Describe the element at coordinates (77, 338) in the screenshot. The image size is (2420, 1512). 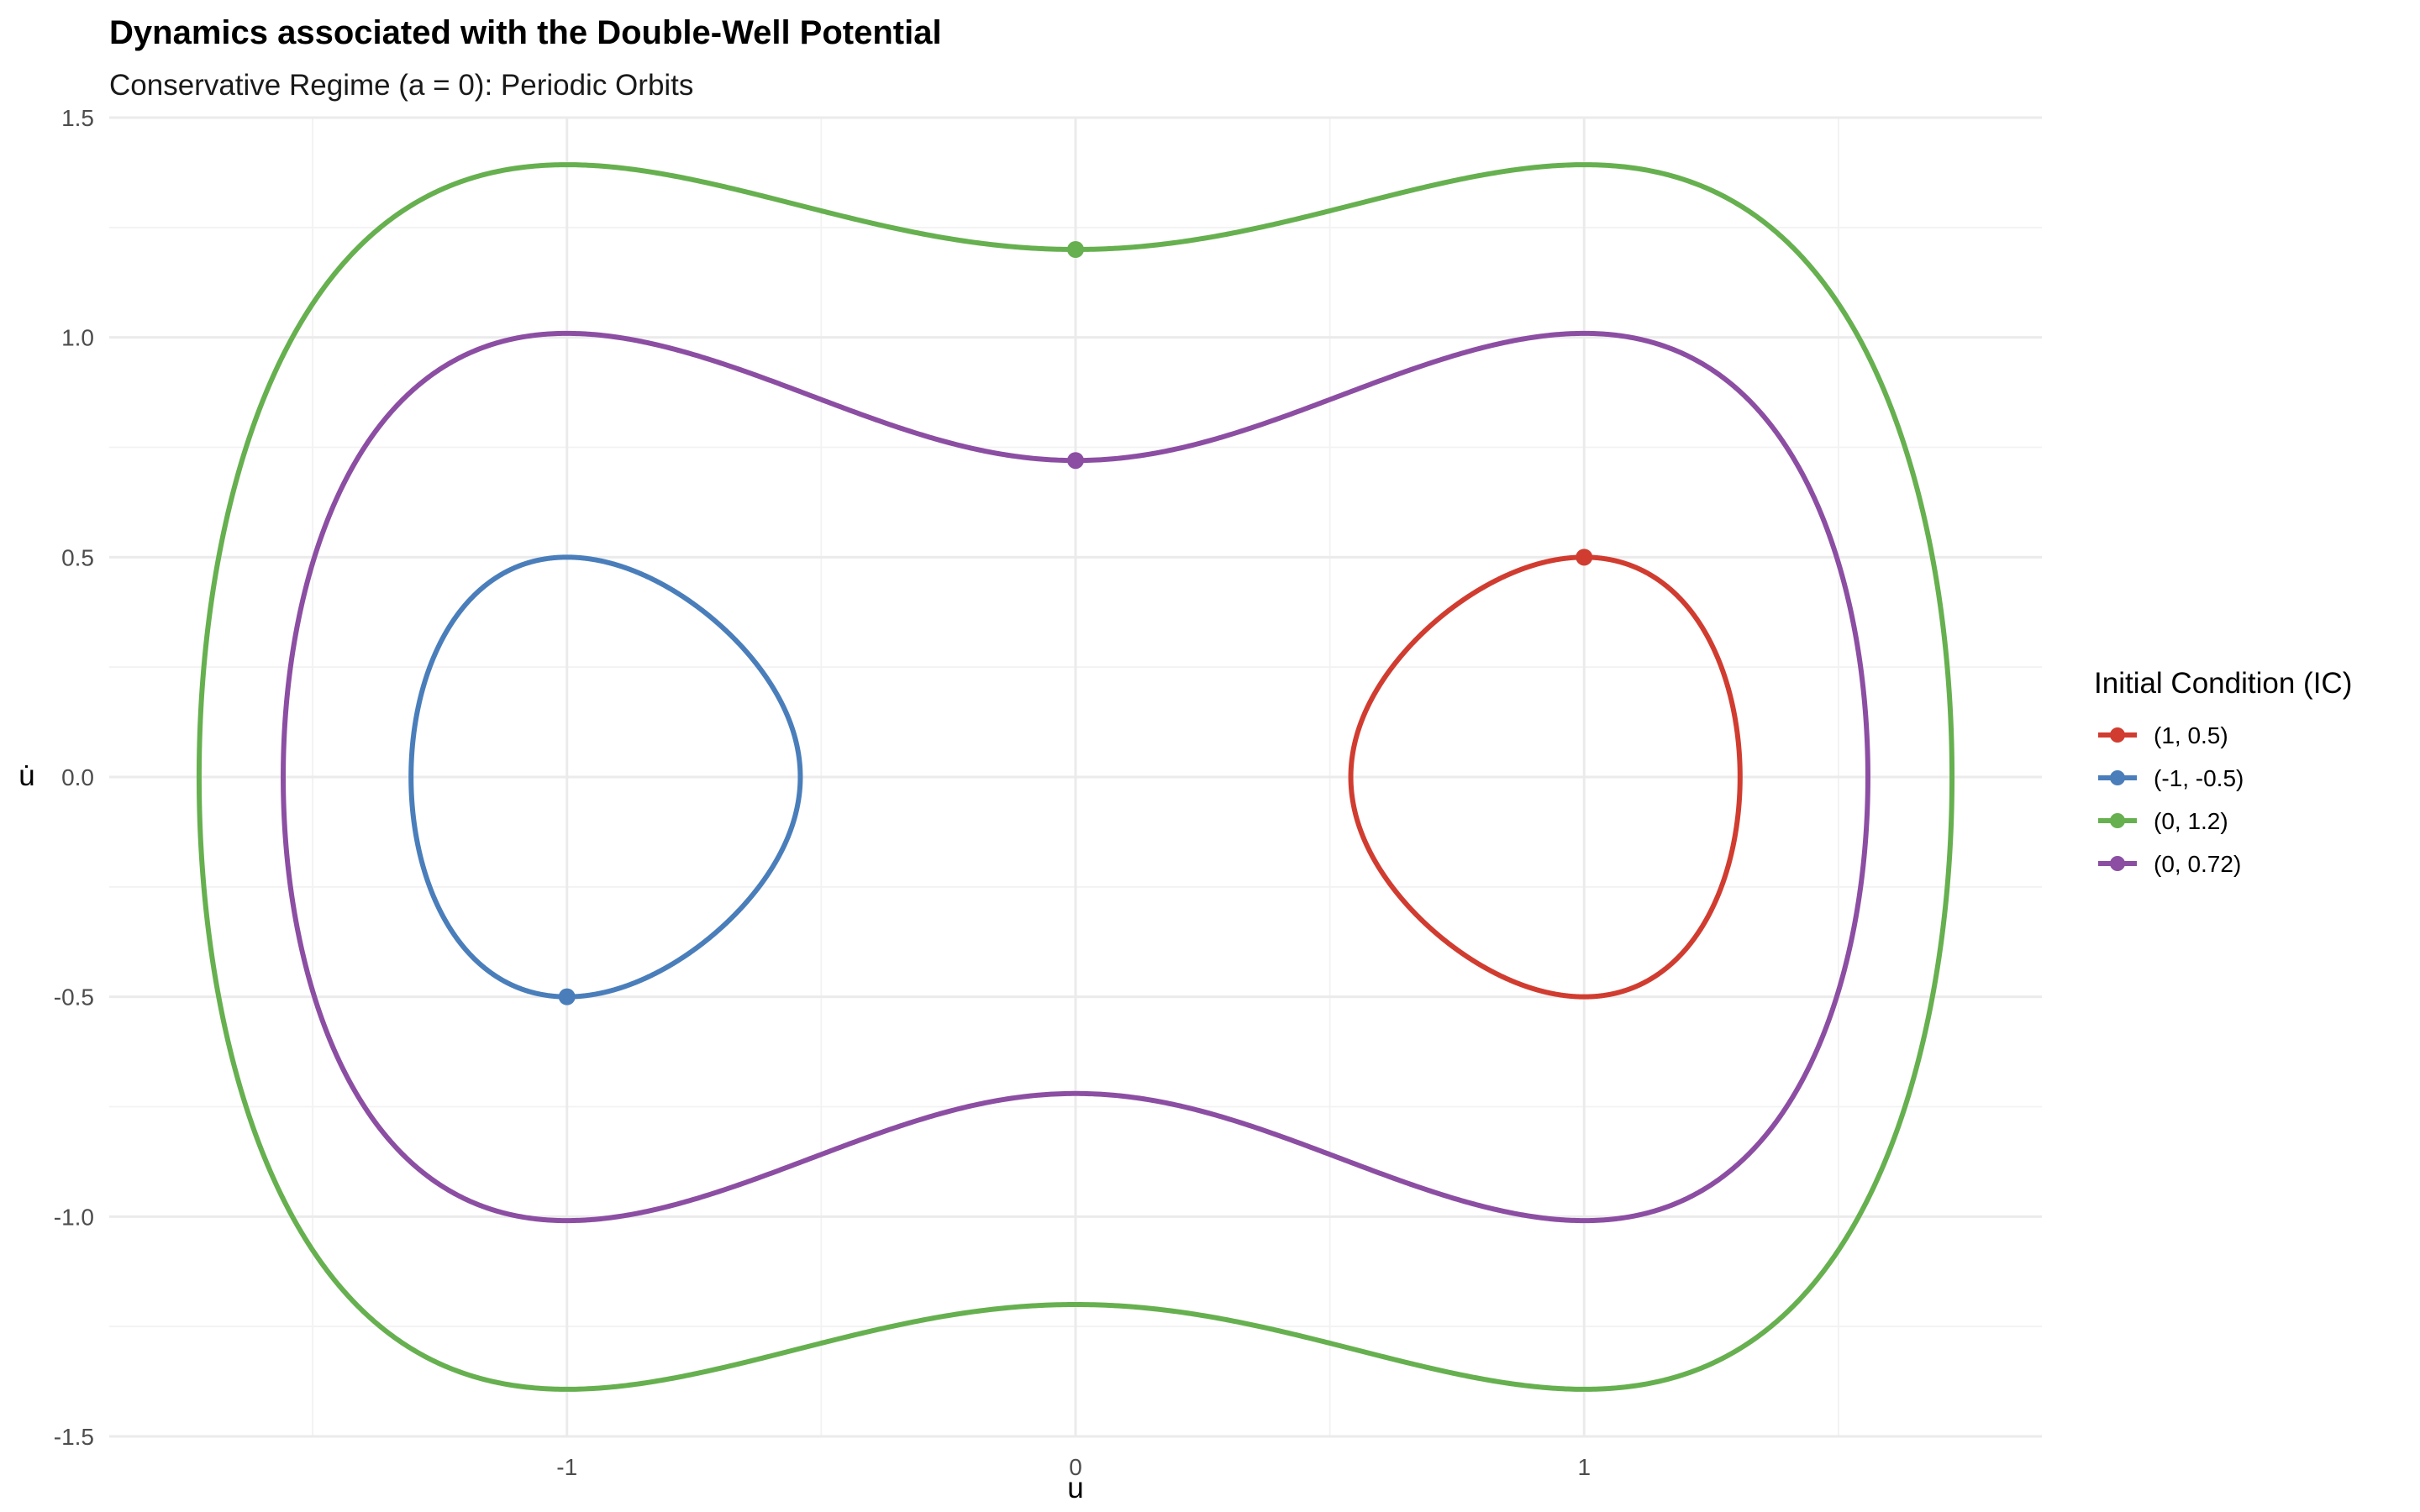
I see `y-tick-label: 1.0` at that location.